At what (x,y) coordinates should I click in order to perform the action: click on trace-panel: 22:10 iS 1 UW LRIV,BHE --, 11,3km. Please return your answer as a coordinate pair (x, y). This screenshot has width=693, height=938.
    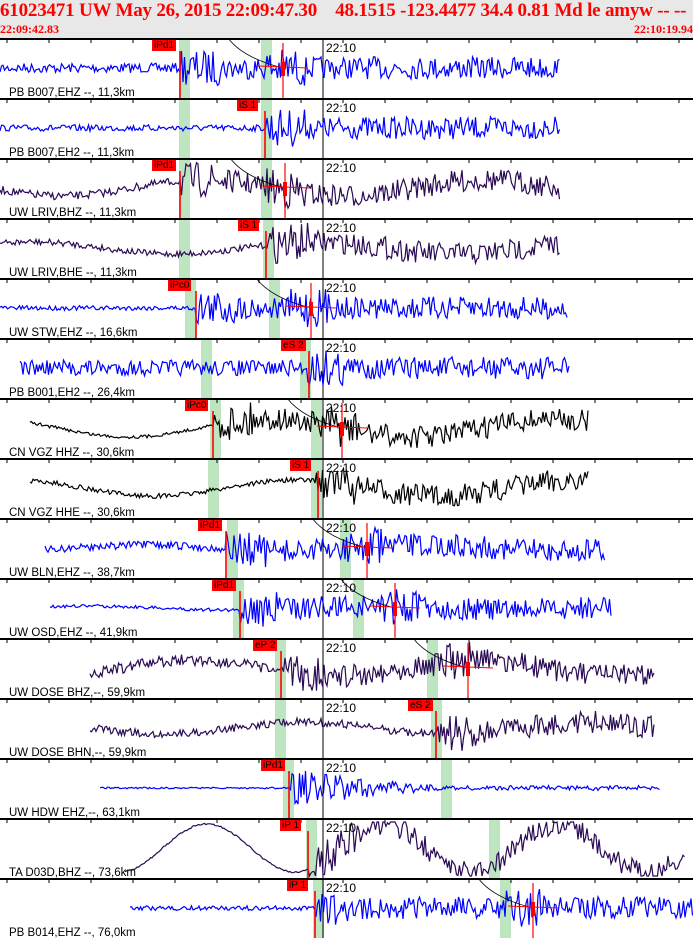
    Looking at the image, I should click on (346, 248).